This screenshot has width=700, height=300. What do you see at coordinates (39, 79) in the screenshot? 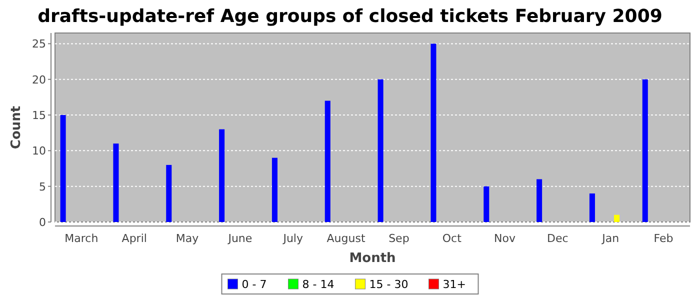
I see `y-tick-label: 20` at bounding box center [39, 79].